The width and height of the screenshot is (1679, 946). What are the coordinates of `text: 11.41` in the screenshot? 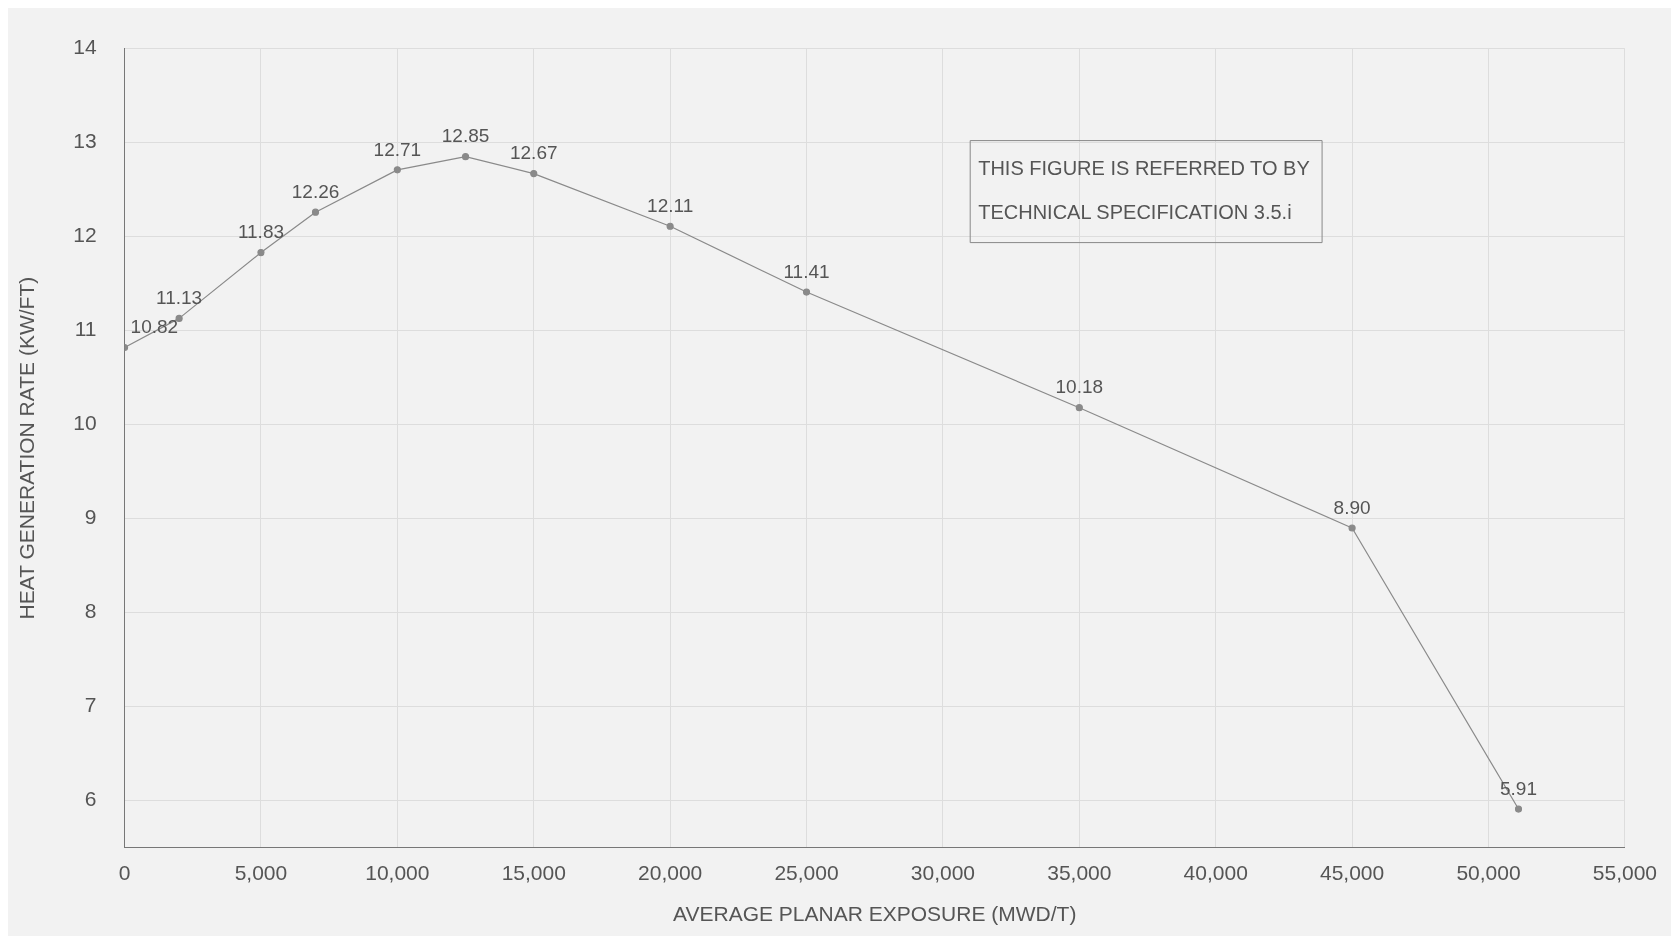 It's located at (806, 271).